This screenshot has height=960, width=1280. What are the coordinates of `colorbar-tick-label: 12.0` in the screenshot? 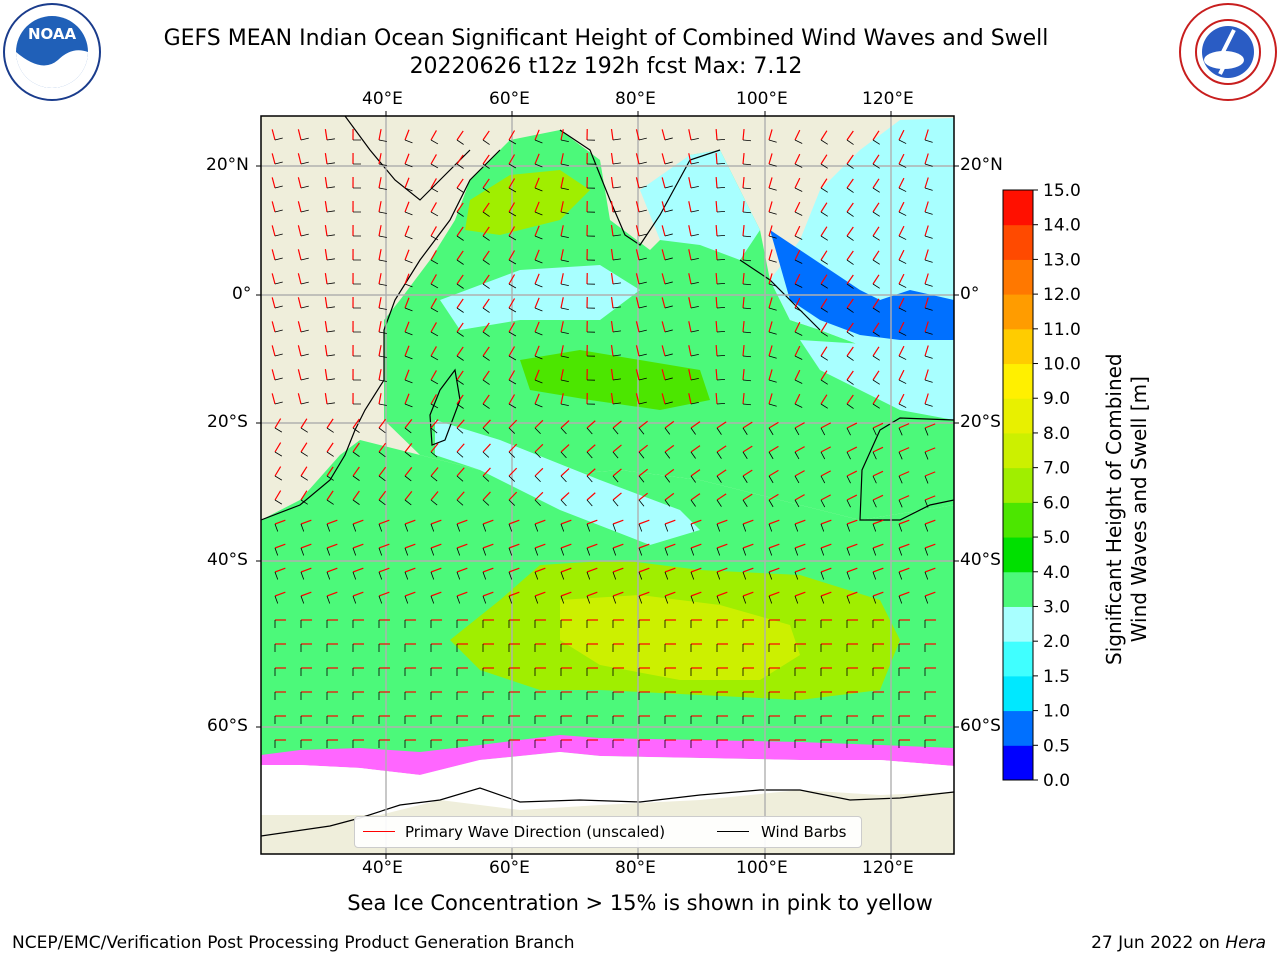 It's located at (1062, 295).